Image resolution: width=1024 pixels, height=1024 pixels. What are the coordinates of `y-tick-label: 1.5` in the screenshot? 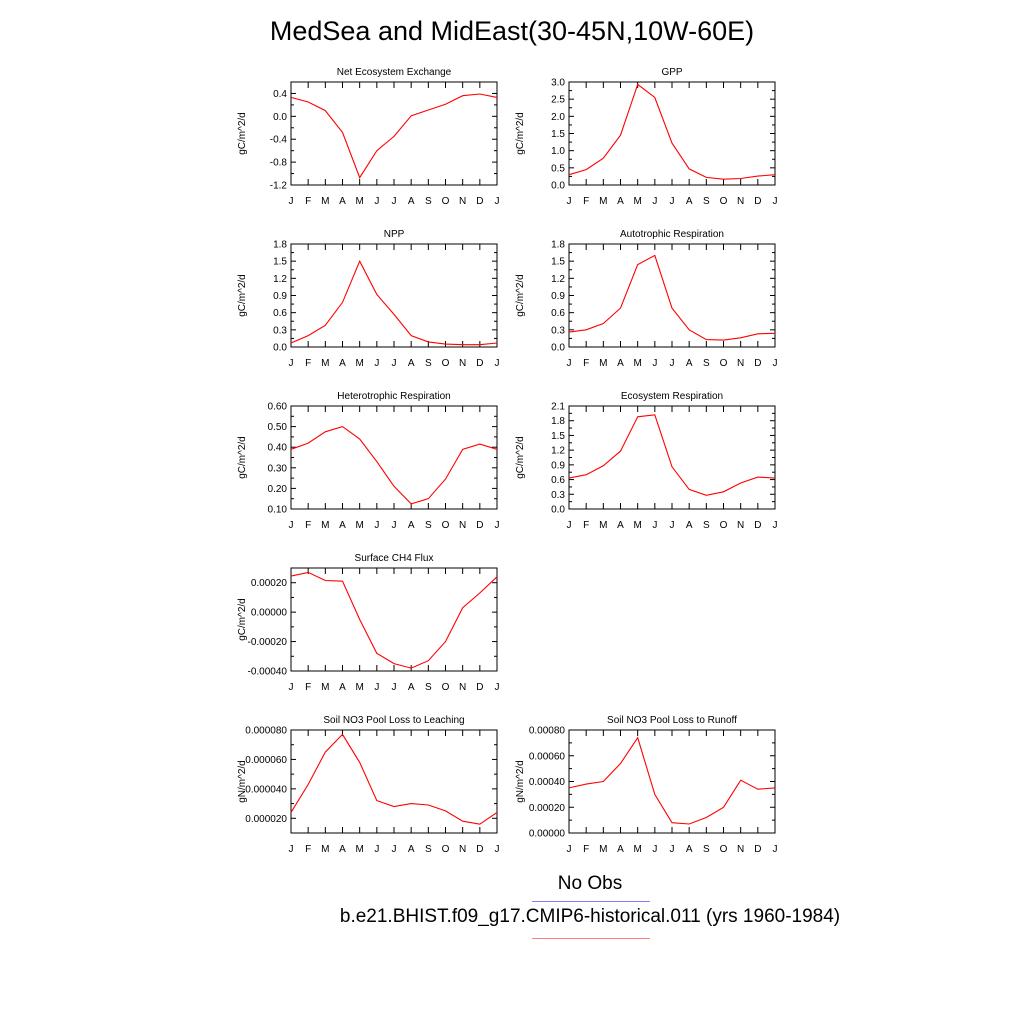 It's located at (558, 436).